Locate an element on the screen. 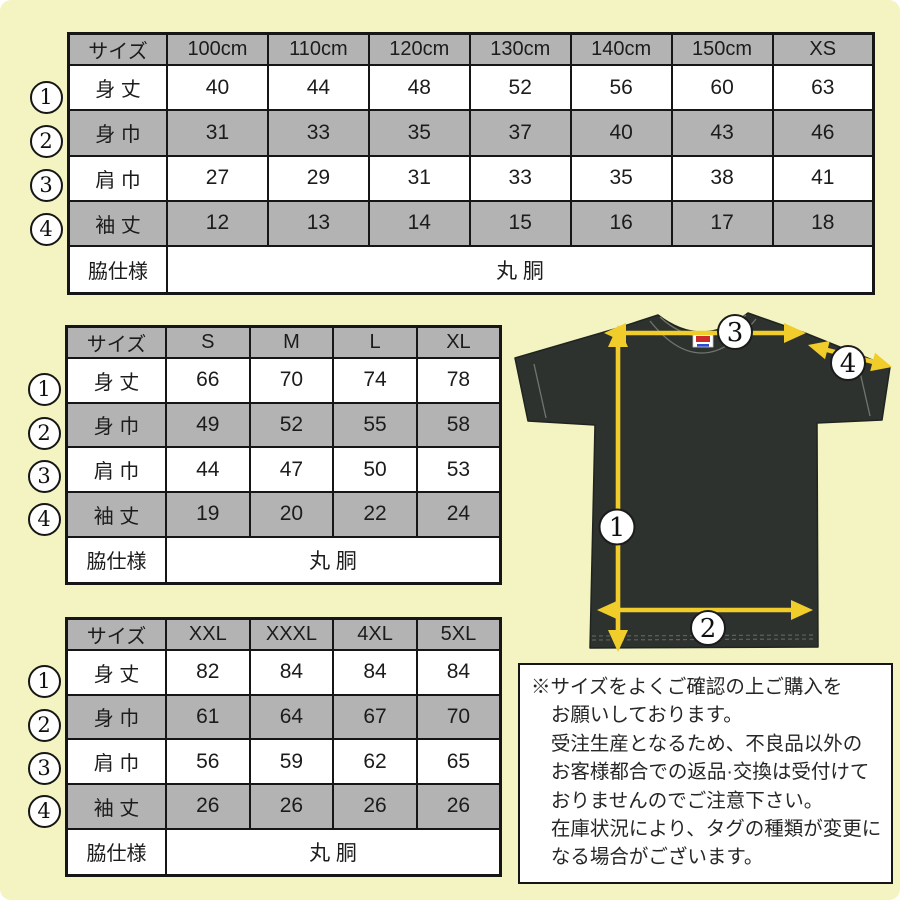 The width and height of the screenshot is (900, 900). diagram-marker-3: 3 is located at coordinates (735, 332).